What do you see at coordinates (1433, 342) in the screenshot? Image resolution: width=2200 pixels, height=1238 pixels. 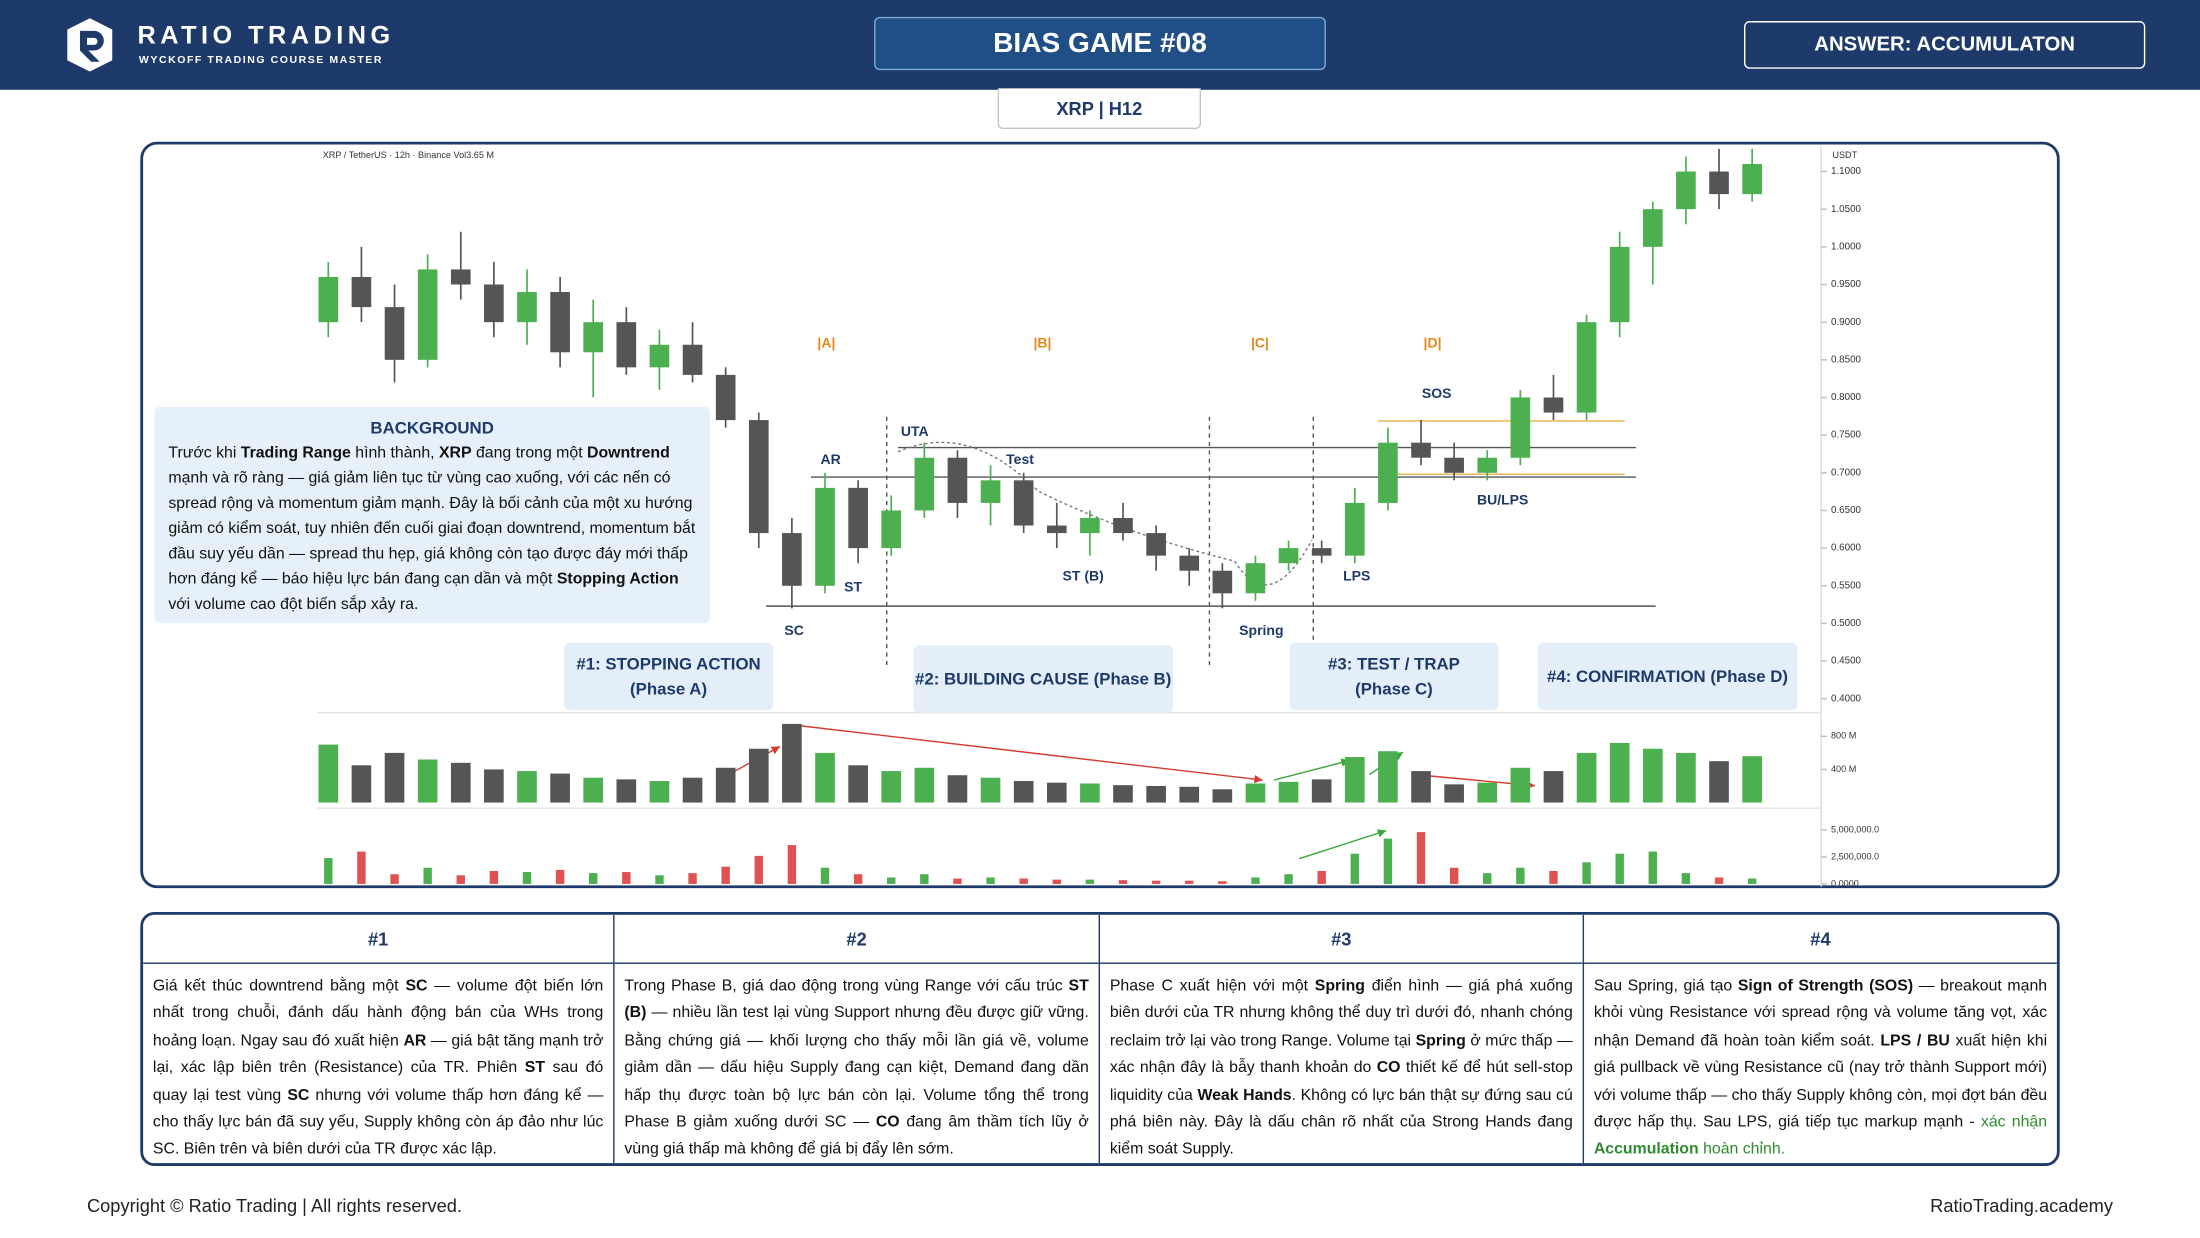 I see `phase-label: |D|` at bounding box center [1433, 342].